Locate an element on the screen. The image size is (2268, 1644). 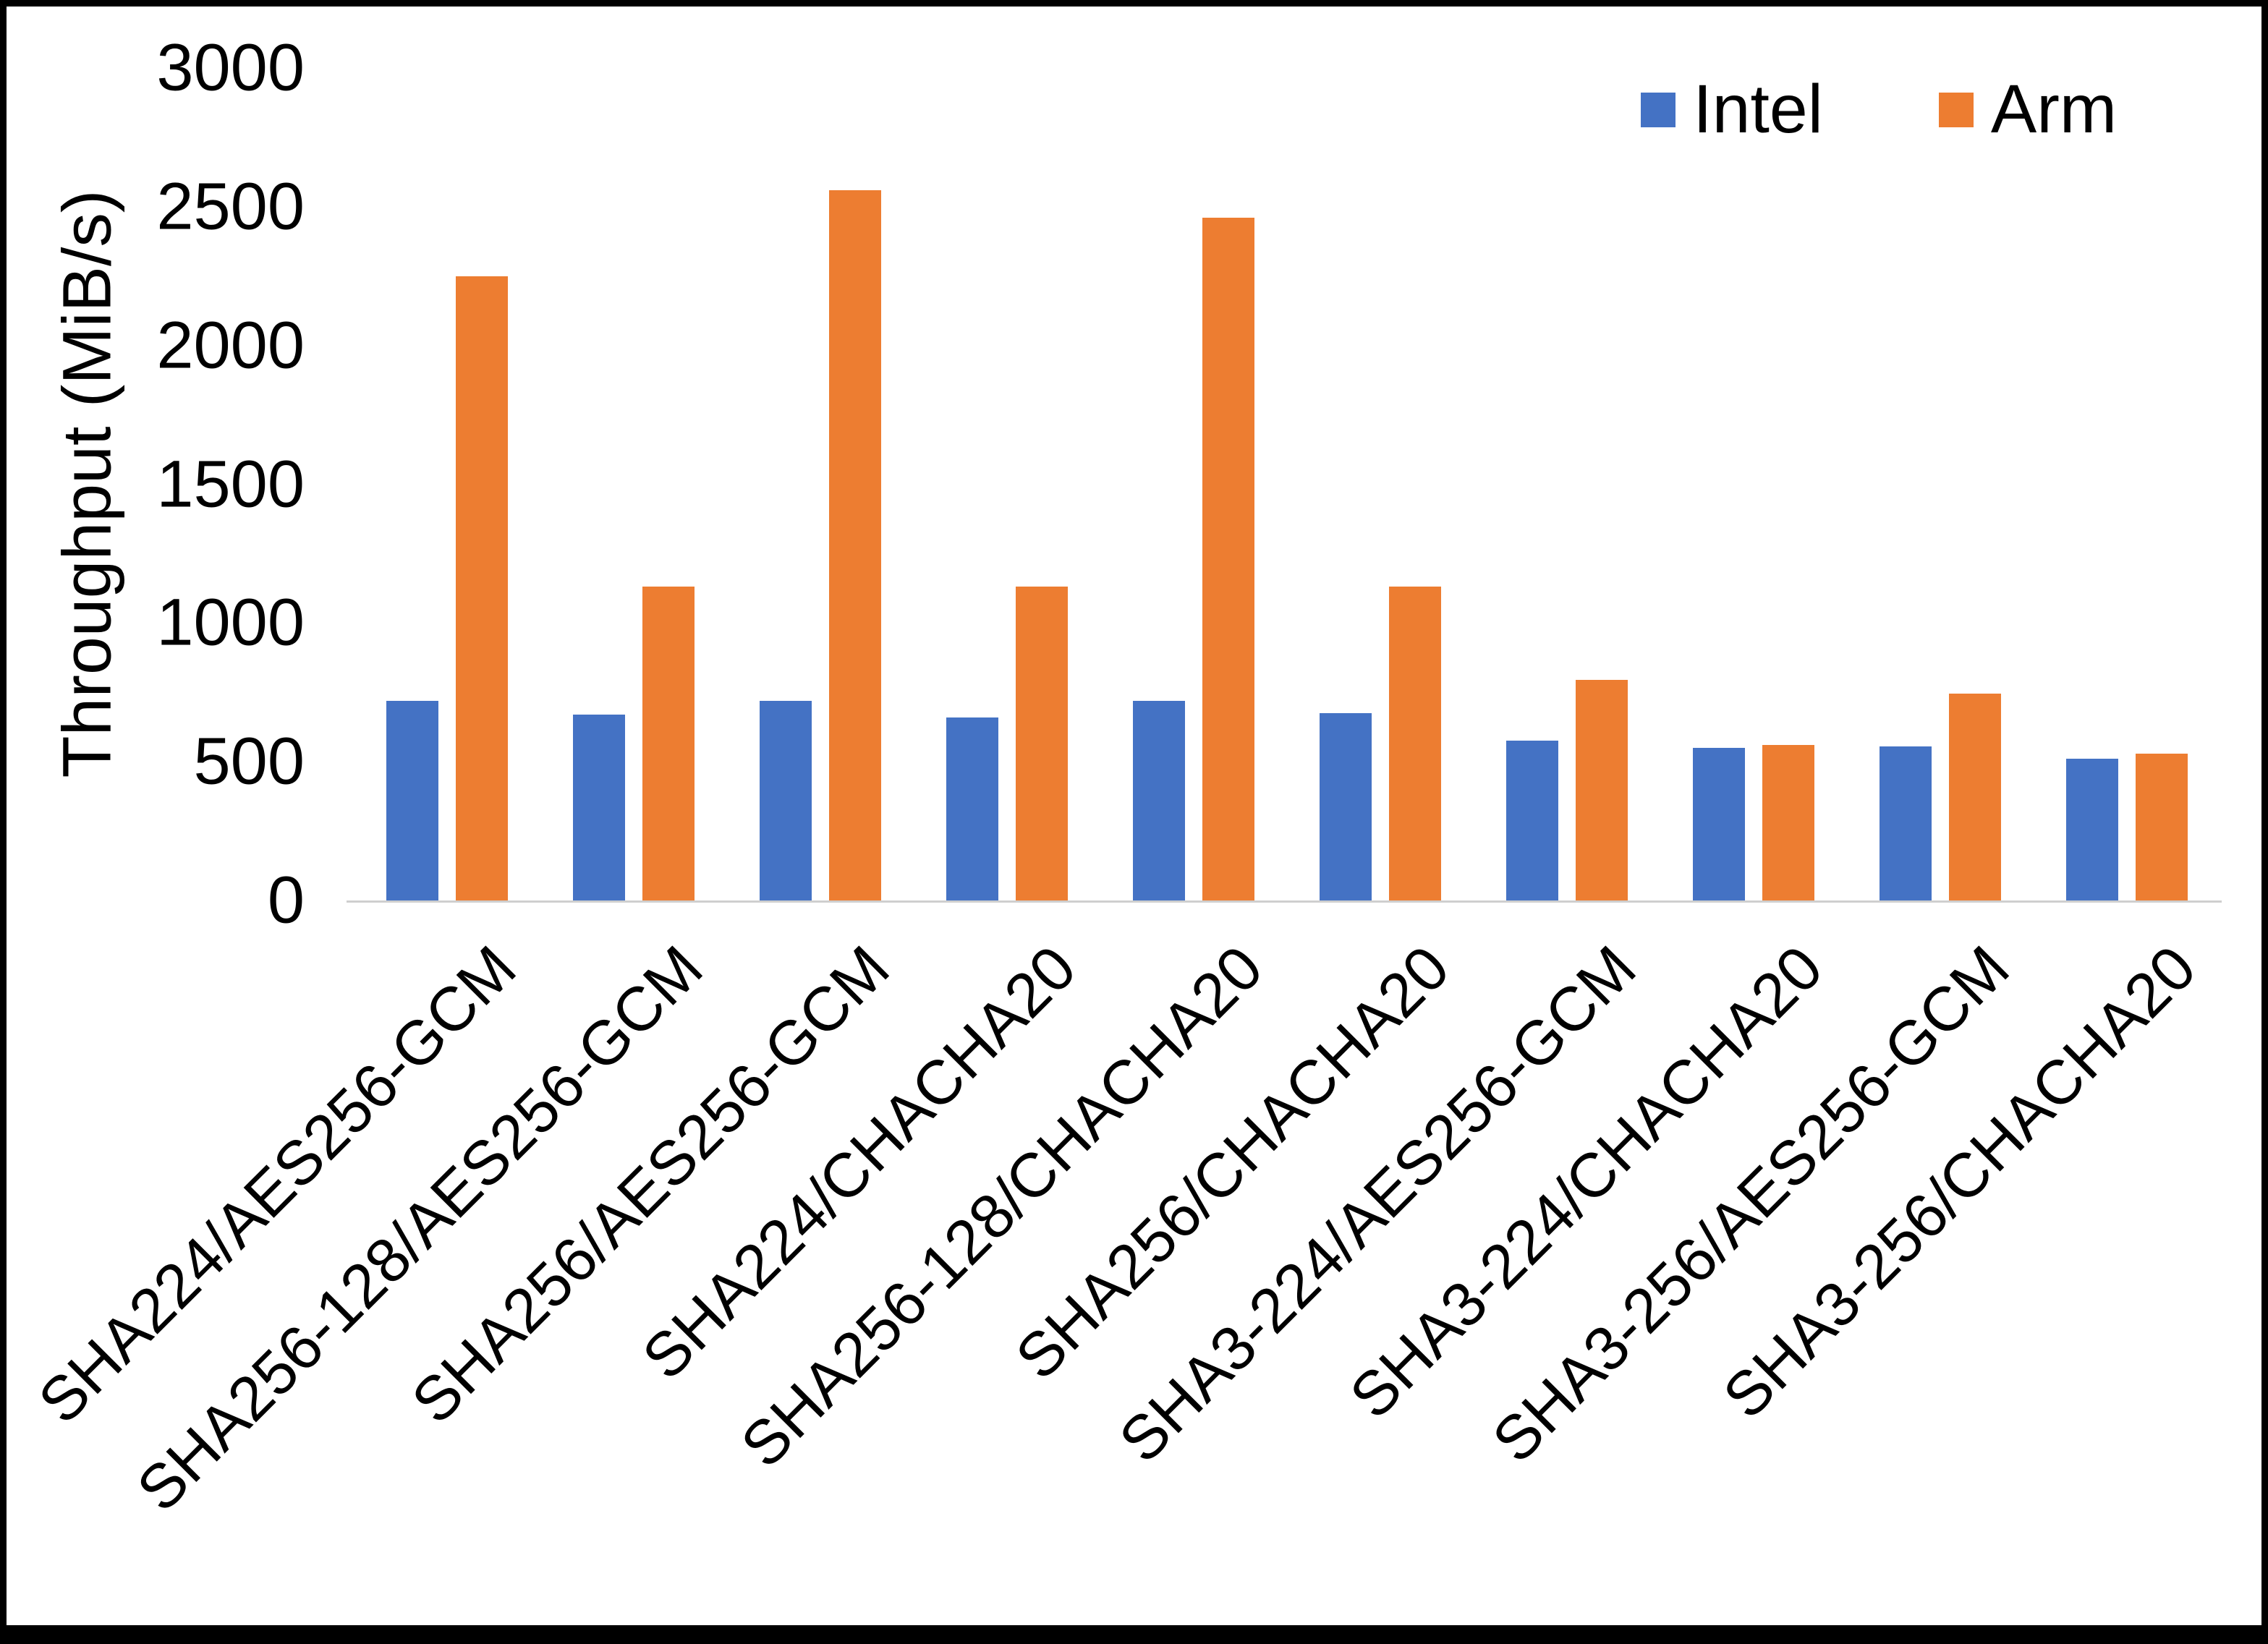
y-tick-label: 1500 is located at coordinates (230, 484).